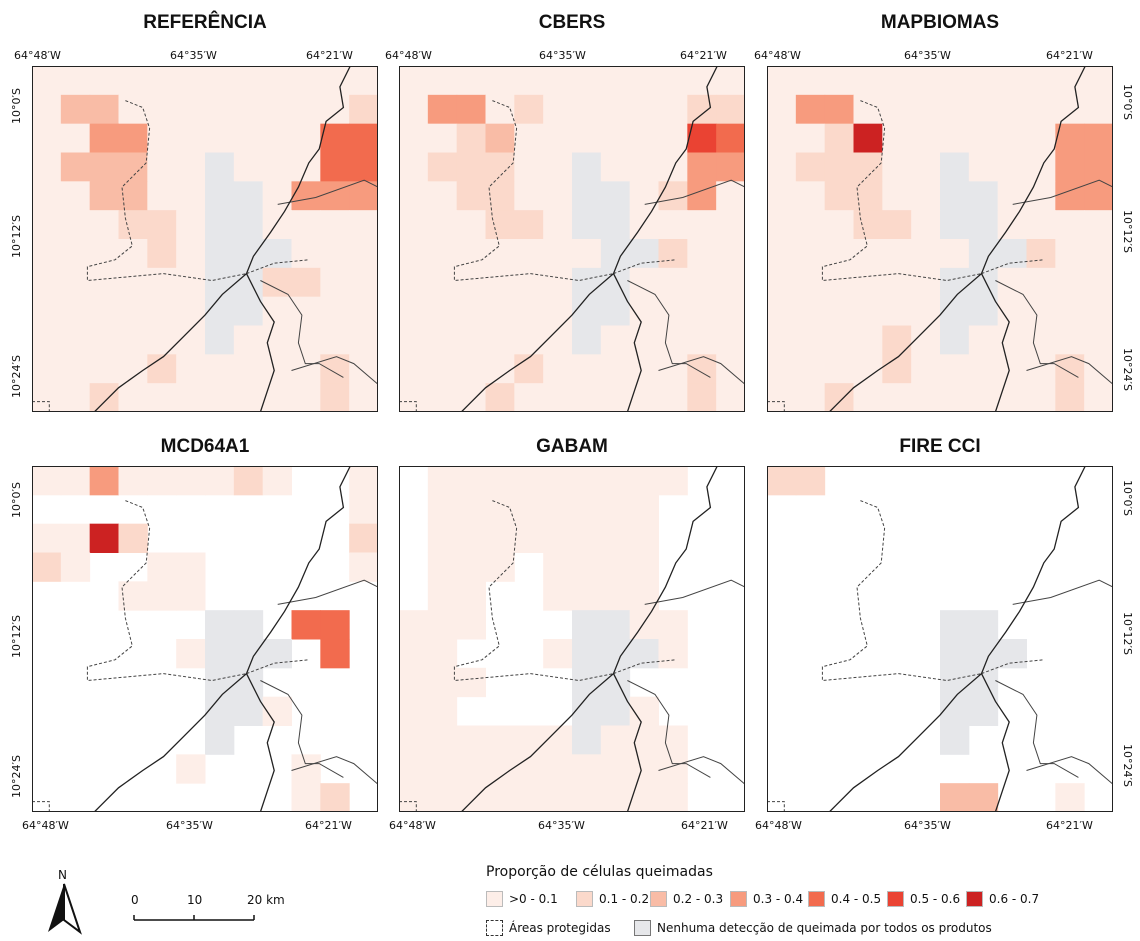 This screenshot has width=1140, height=941. What do you see at coordinates (494, 928) in the screenshot?
I see `protected-area-swatch` at bounding box center [494, 928].